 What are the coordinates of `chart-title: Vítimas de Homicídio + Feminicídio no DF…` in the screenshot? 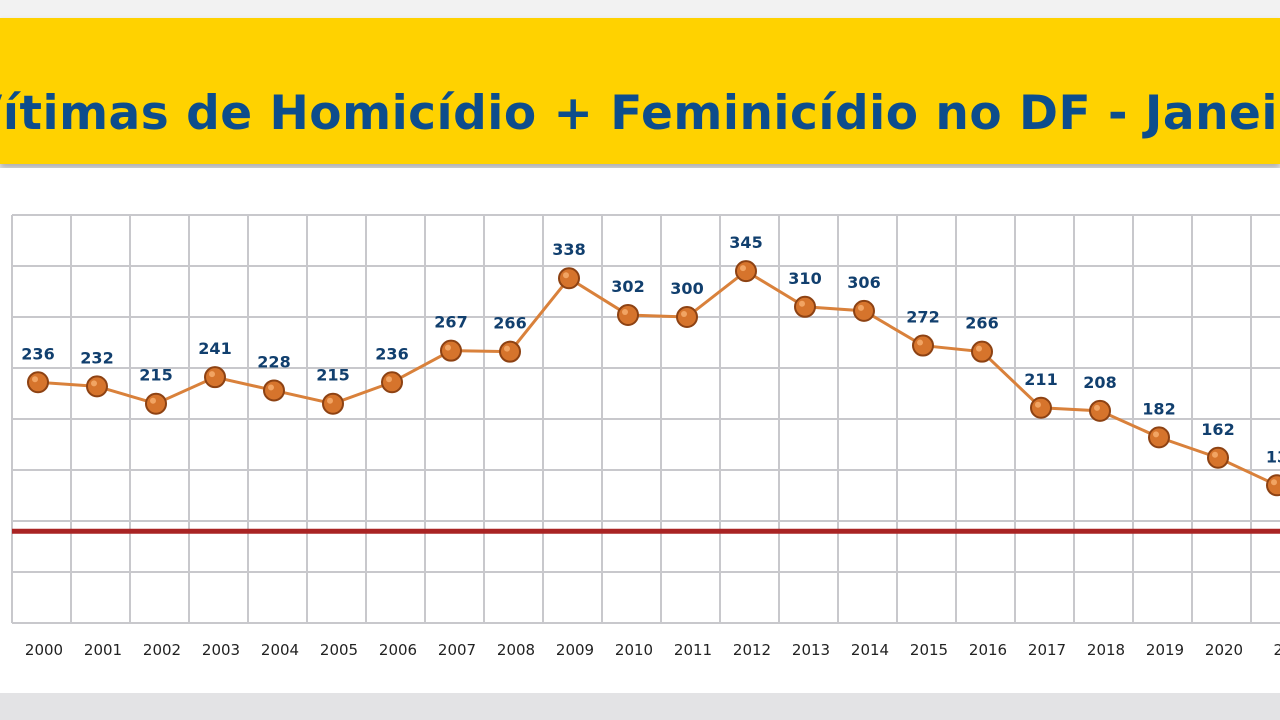 It's located at (640, 113).